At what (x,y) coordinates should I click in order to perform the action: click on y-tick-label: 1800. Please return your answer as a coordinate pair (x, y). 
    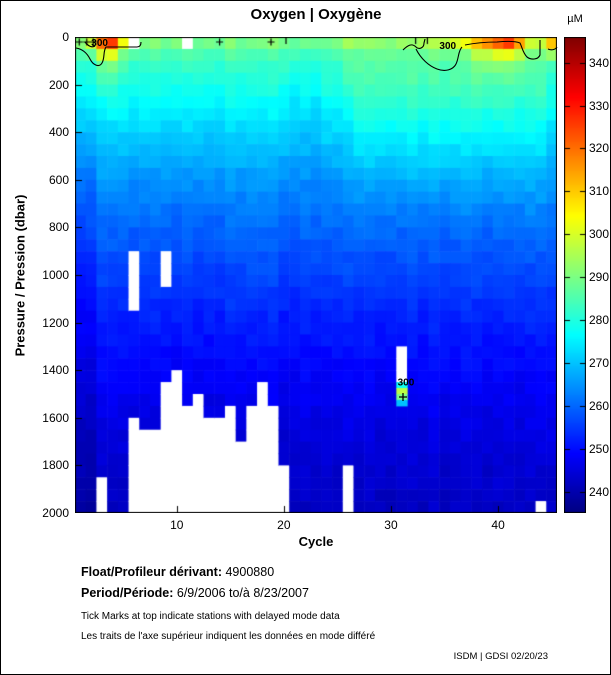
    Looking at the image, I should click on (55, 465).